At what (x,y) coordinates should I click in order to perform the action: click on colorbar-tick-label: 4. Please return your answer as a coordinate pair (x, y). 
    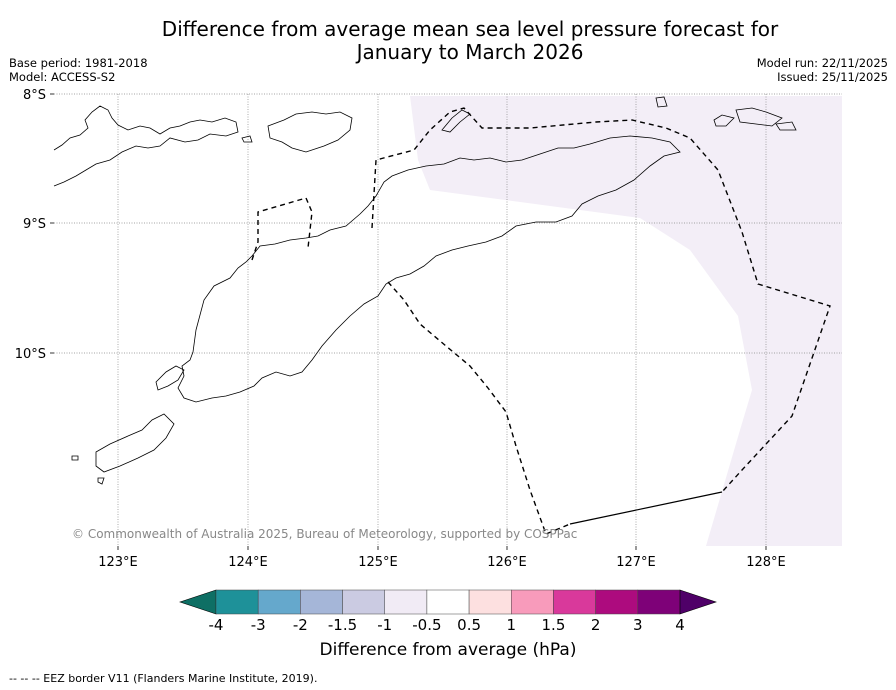
    Looking at the image, I should click on (680, 625).